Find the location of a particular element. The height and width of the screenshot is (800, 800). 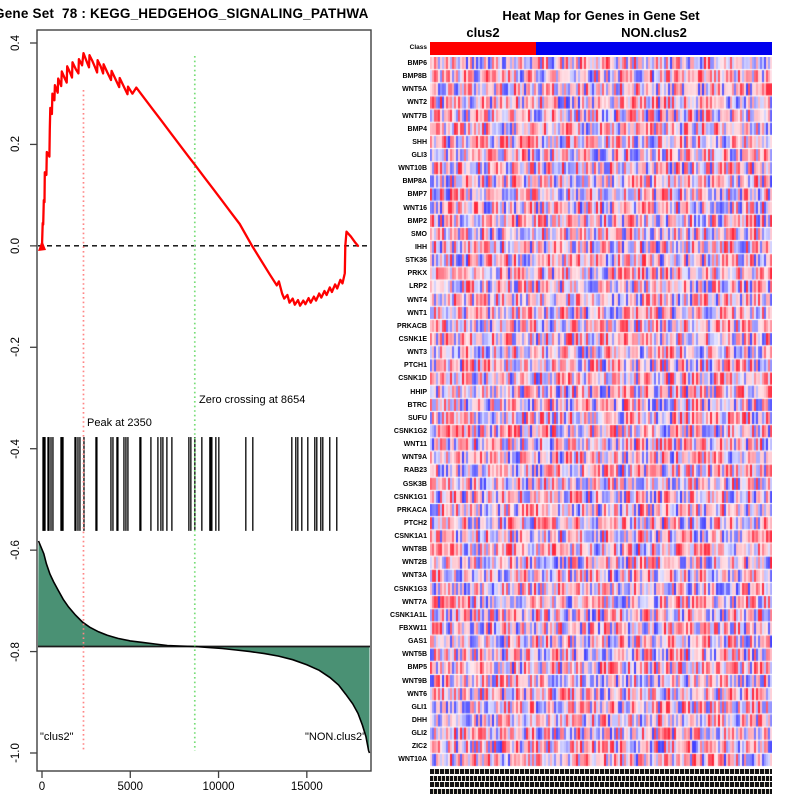

gene-label: SMO is located at coordinates (419, 234).